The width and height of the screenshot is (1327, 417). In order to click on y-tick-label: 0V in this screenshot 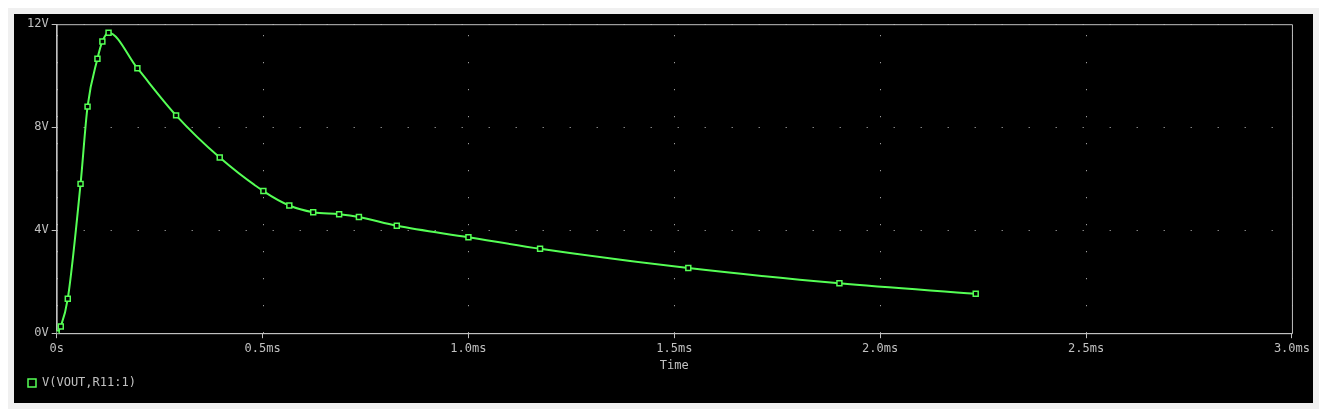, I will do `click(41, 332)`.